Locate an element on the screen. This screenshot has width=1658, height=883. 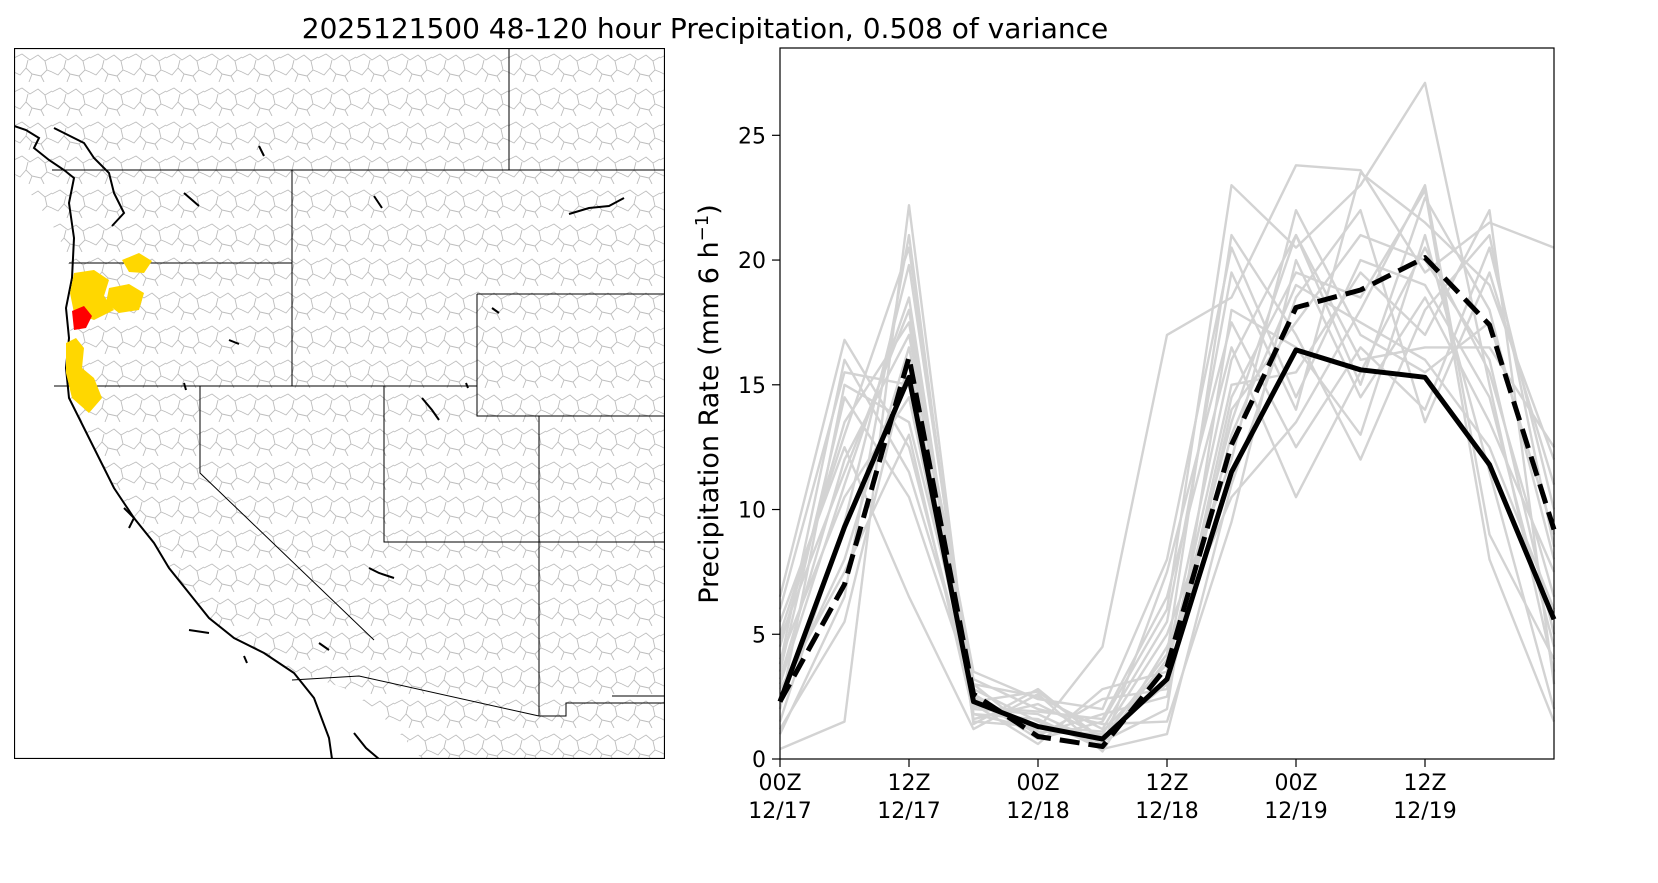
y-tick-label: 25 is located at coordinates (752, 136).